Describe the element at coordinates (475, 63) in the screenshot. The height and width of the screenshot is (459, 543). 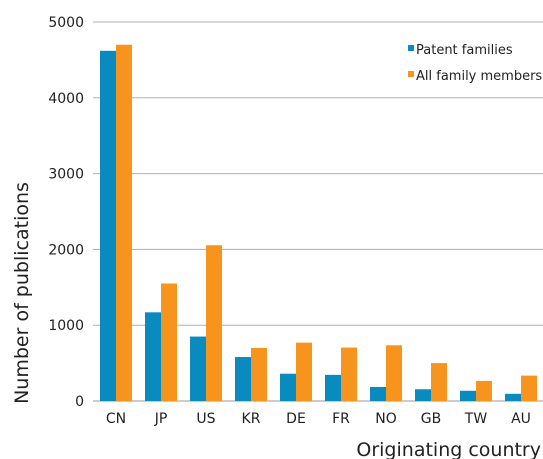
I see `legend: Patent families All family members` at that location.